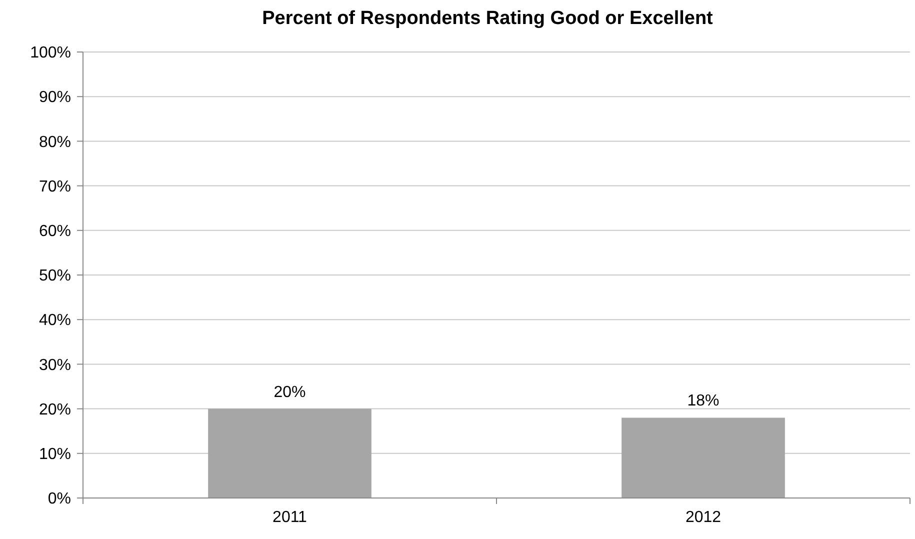 The width and height of the screenshot is (915, 539). What do you see at coordinates (50, 53) in the screenshot?
I see `y-tick-label: 100%` at bounding box center [50, 53].